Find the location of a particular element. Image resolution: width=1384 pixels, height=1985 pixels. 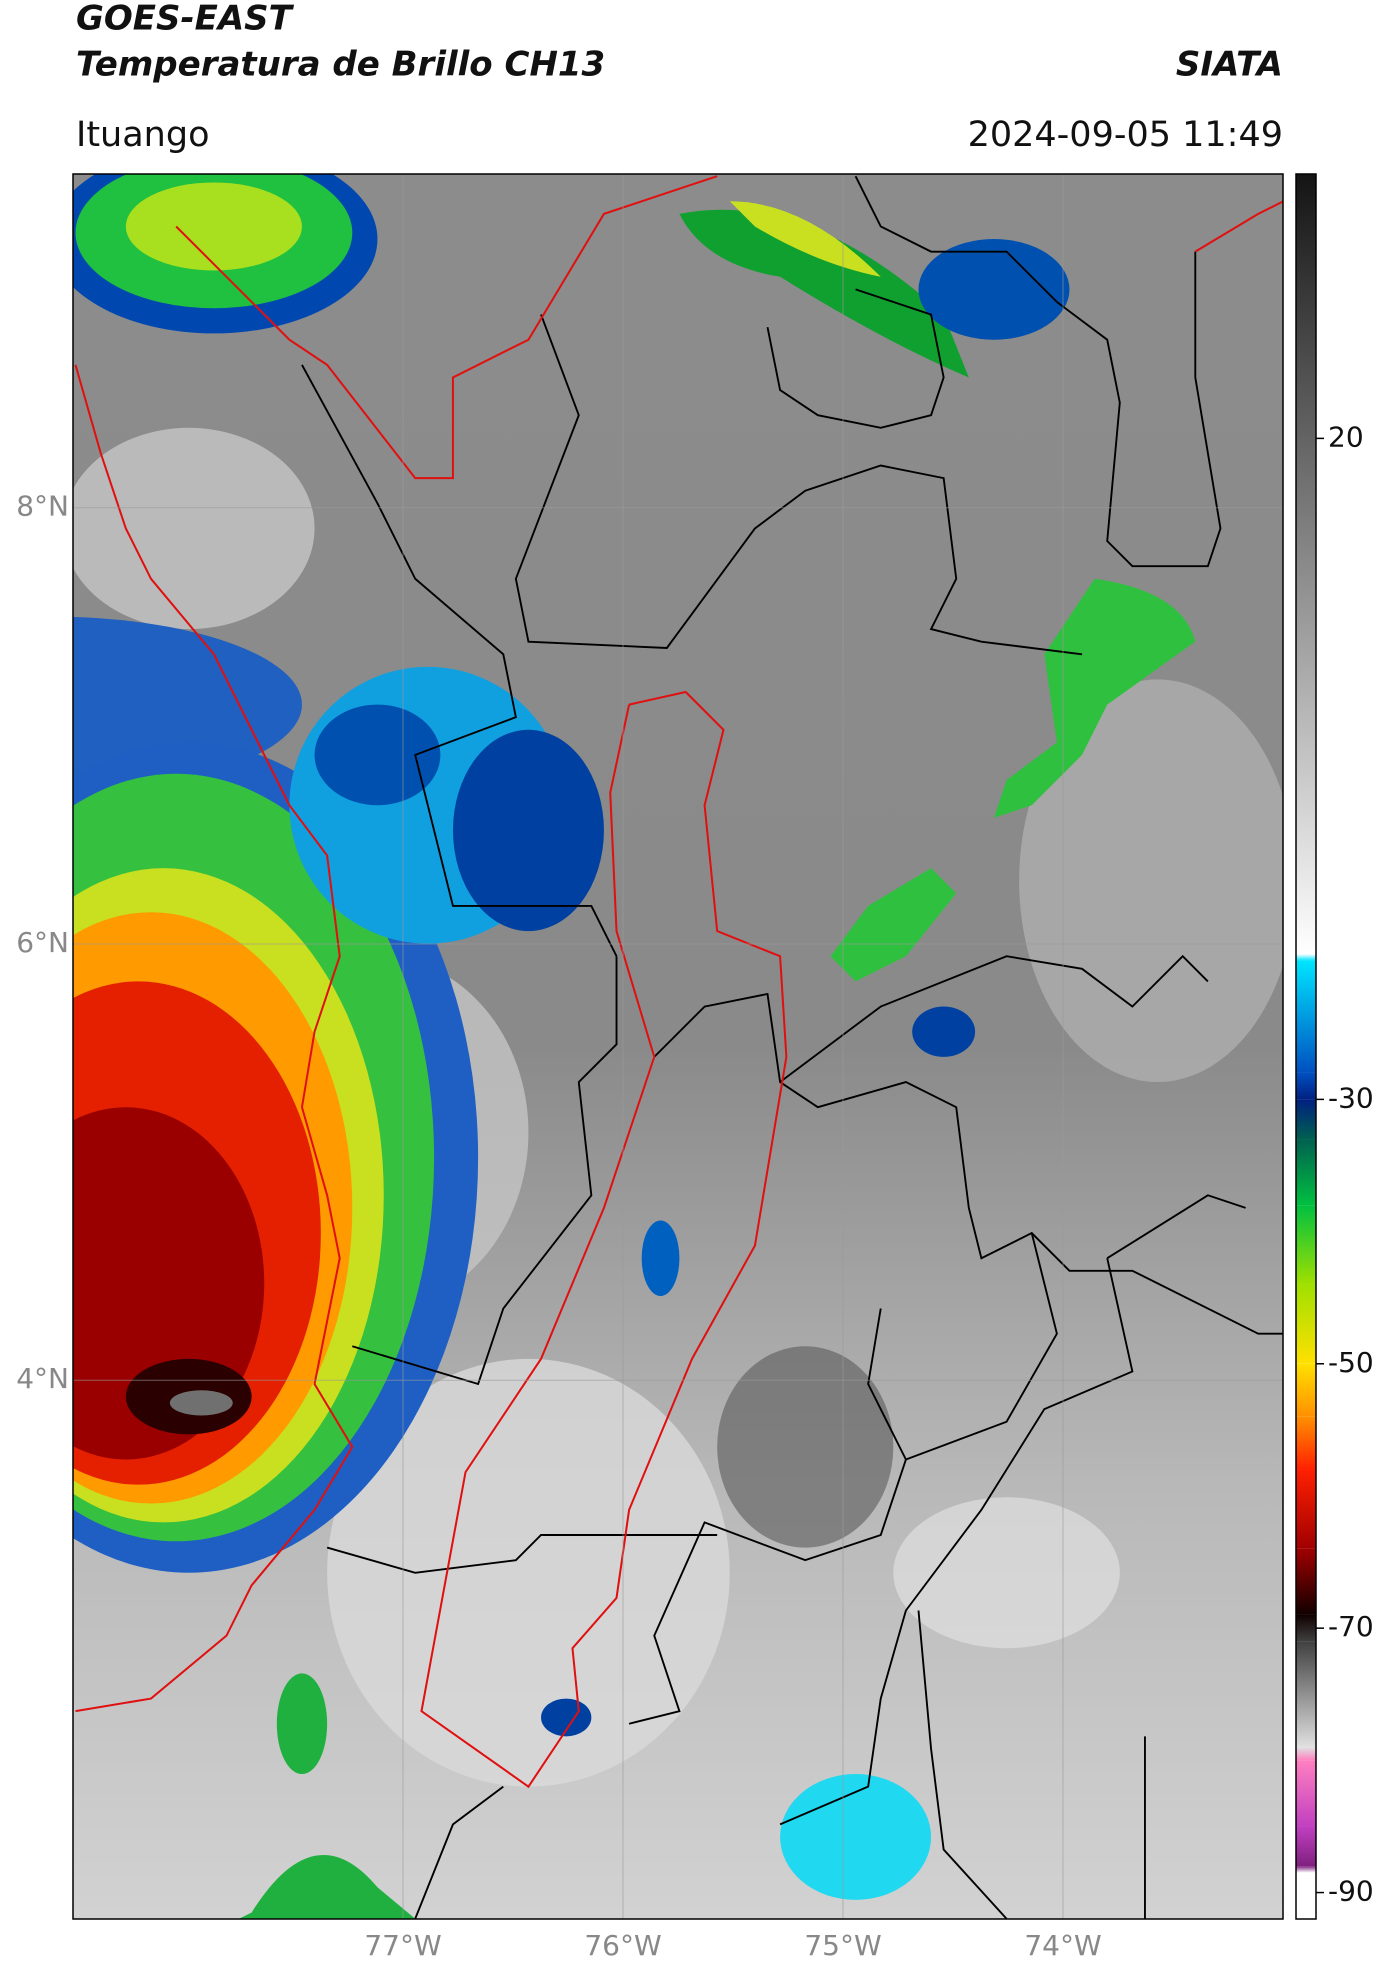

colorbar-tick-label: -30 is located at coordinates (1351, 1097).